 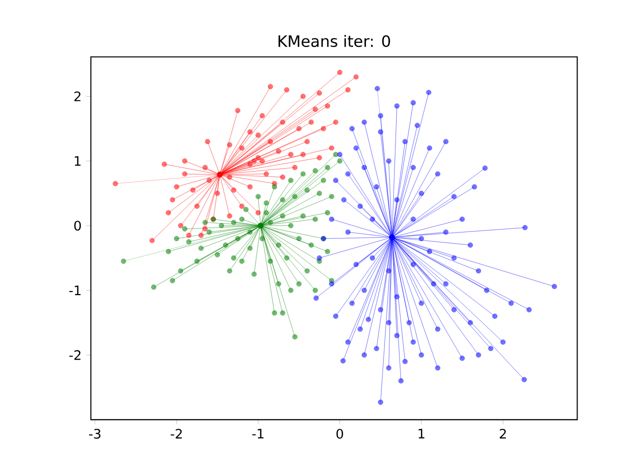 I want to click on x-tick-label: -2, so click(x=176, y=433).